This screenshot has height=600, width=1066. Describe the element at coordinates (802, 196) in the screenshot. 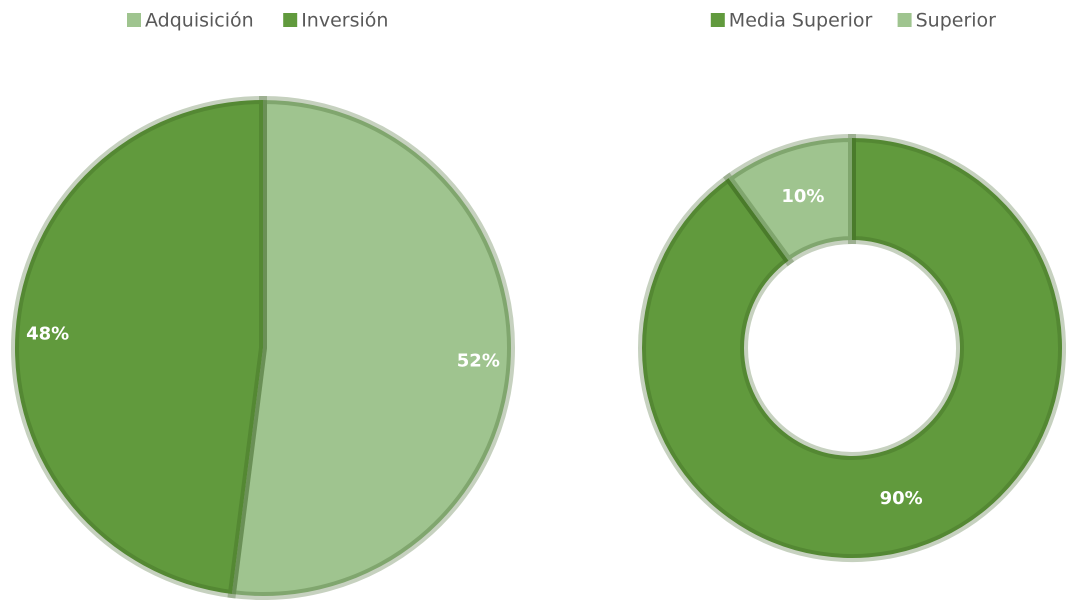

I see `value-label: 10%` at that location.